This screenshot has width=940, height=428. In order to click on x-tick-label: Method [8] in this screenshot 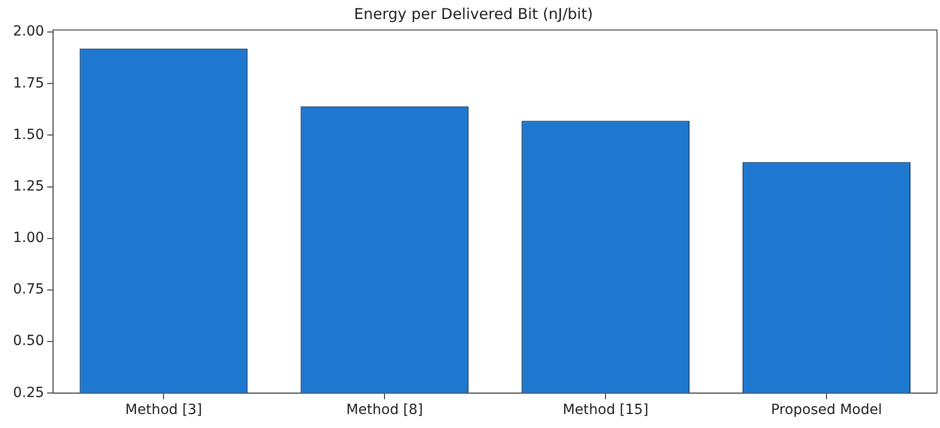, I will do `click(385, 410)`.